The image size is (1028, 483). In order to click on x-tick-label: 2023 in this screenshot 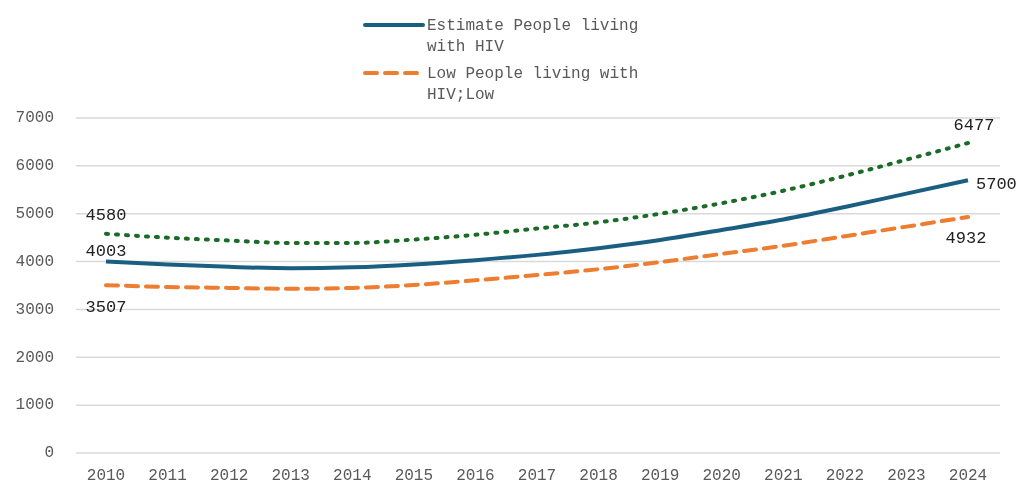, I will do `click(906, 475)`.